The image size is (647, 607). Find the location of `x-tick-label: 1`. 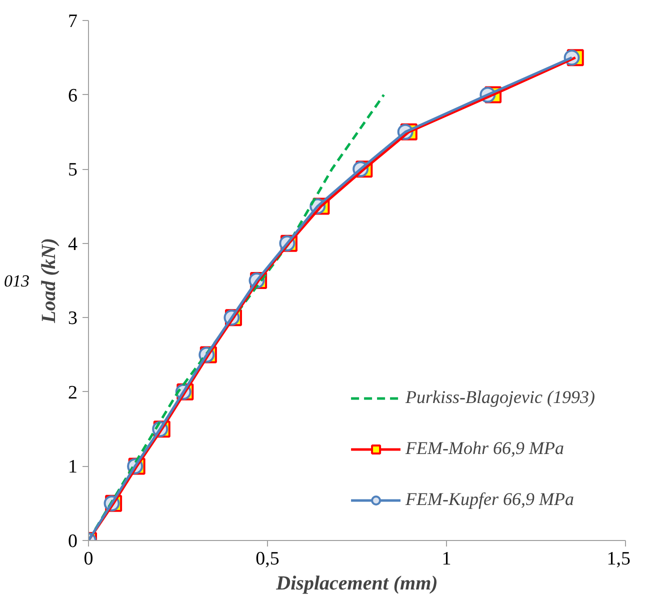

x-tick-label: 1 is located at coordinates (447, 559).